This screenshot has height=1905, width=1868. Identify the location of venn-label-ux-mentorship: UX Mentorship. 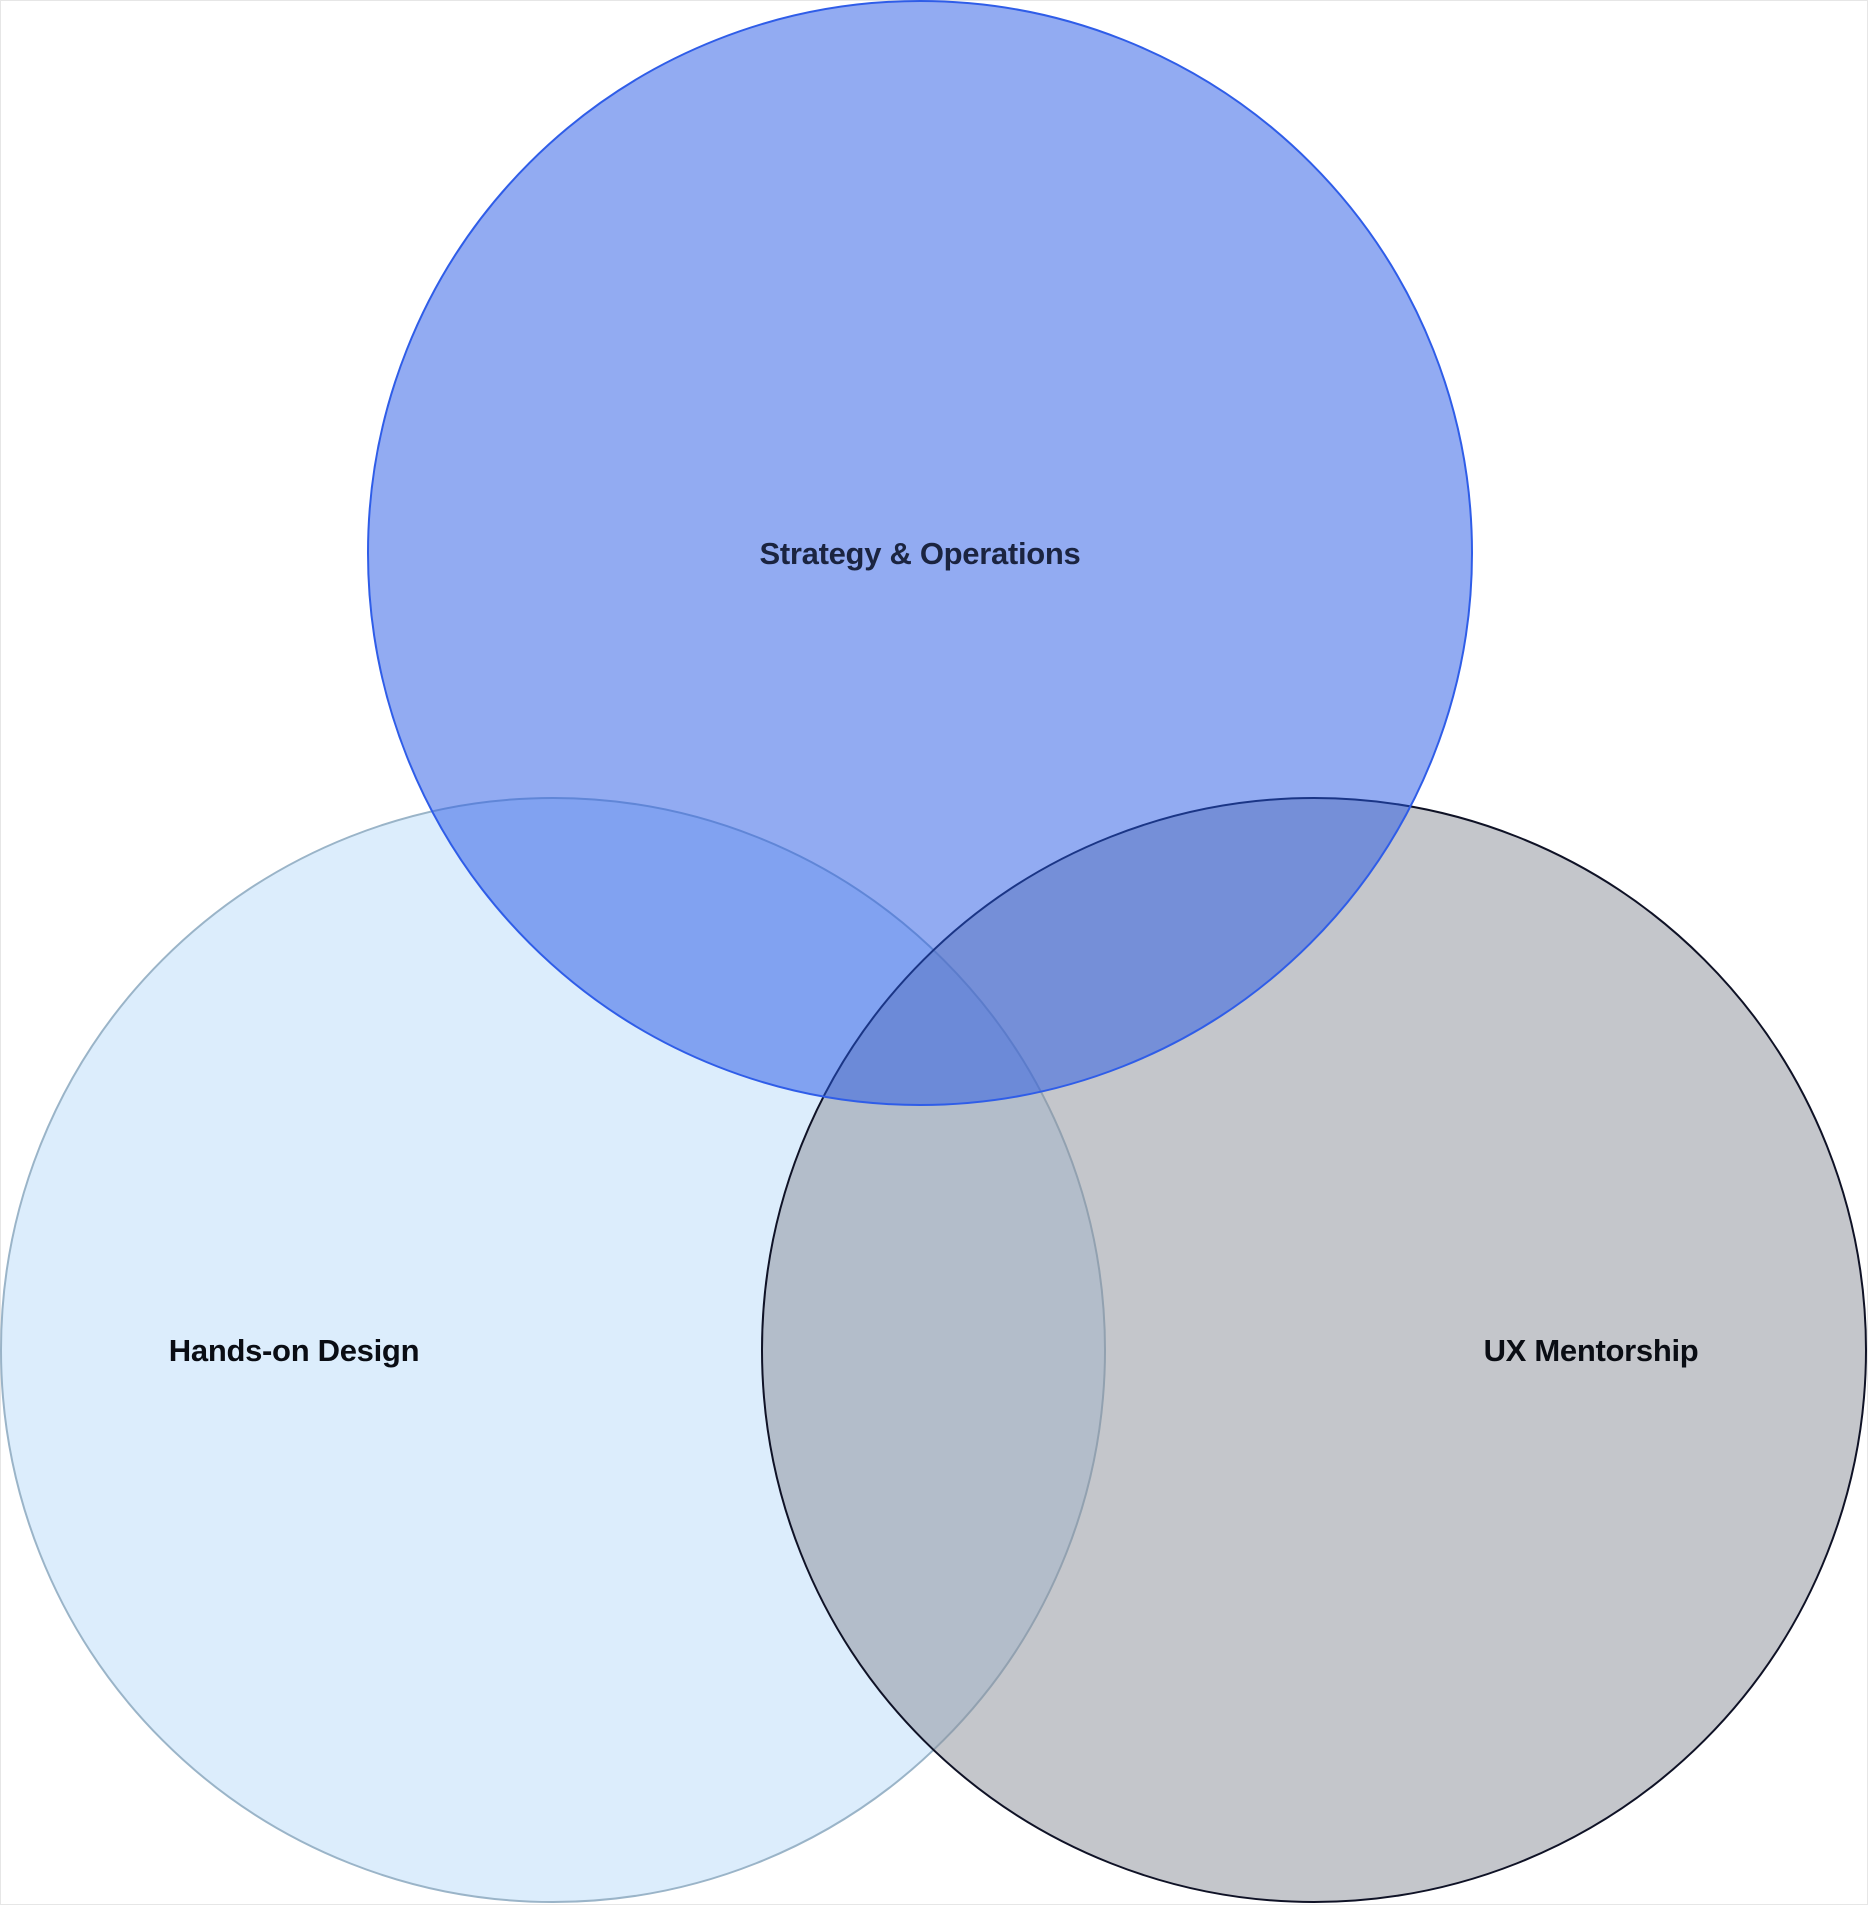
(1591, 1350).